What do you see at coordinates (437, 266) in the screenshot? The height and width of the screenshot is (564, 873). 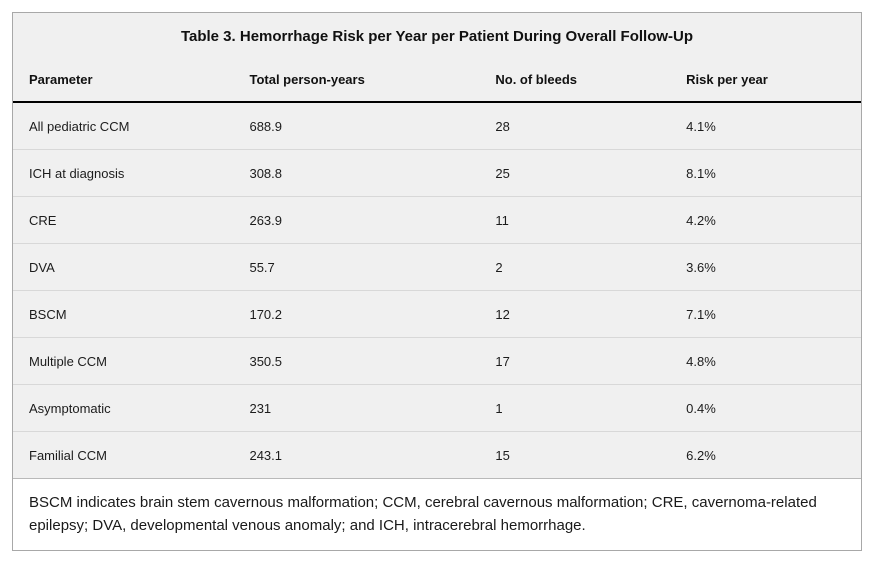 I see `table-row: DVA 55.7 2 3.6%` at bounding box center [437, 266].